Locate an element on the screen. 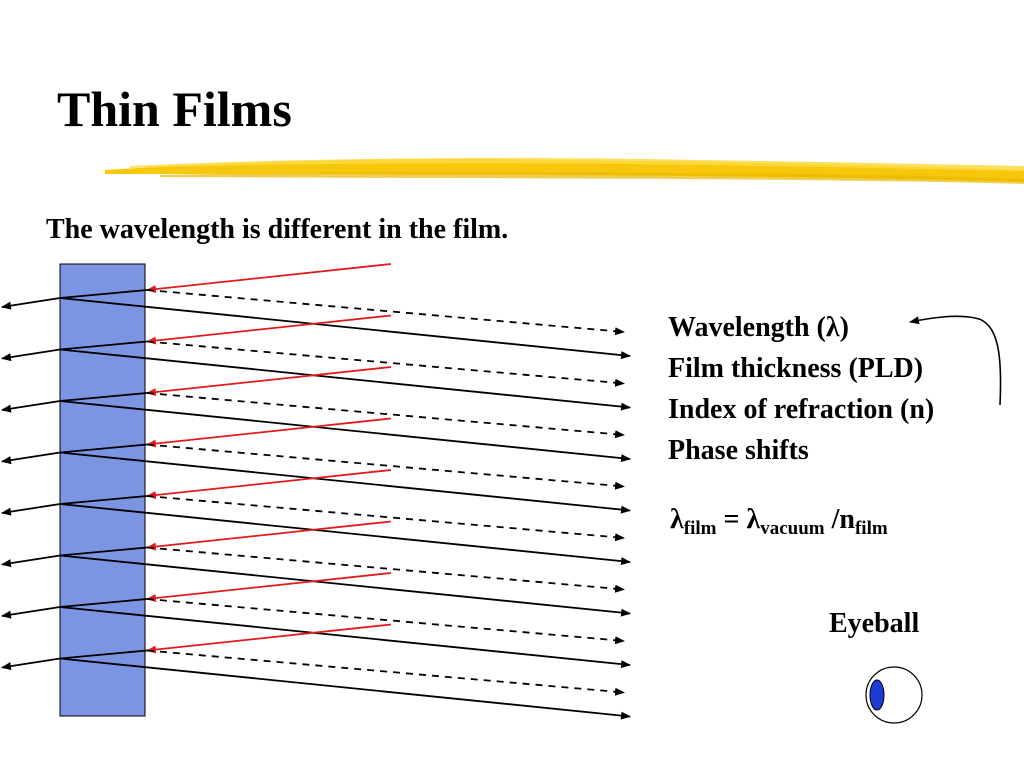 The height and width of the screenshot is (768, 1024). formula-divide: /n is located at coordinates (839, 519).